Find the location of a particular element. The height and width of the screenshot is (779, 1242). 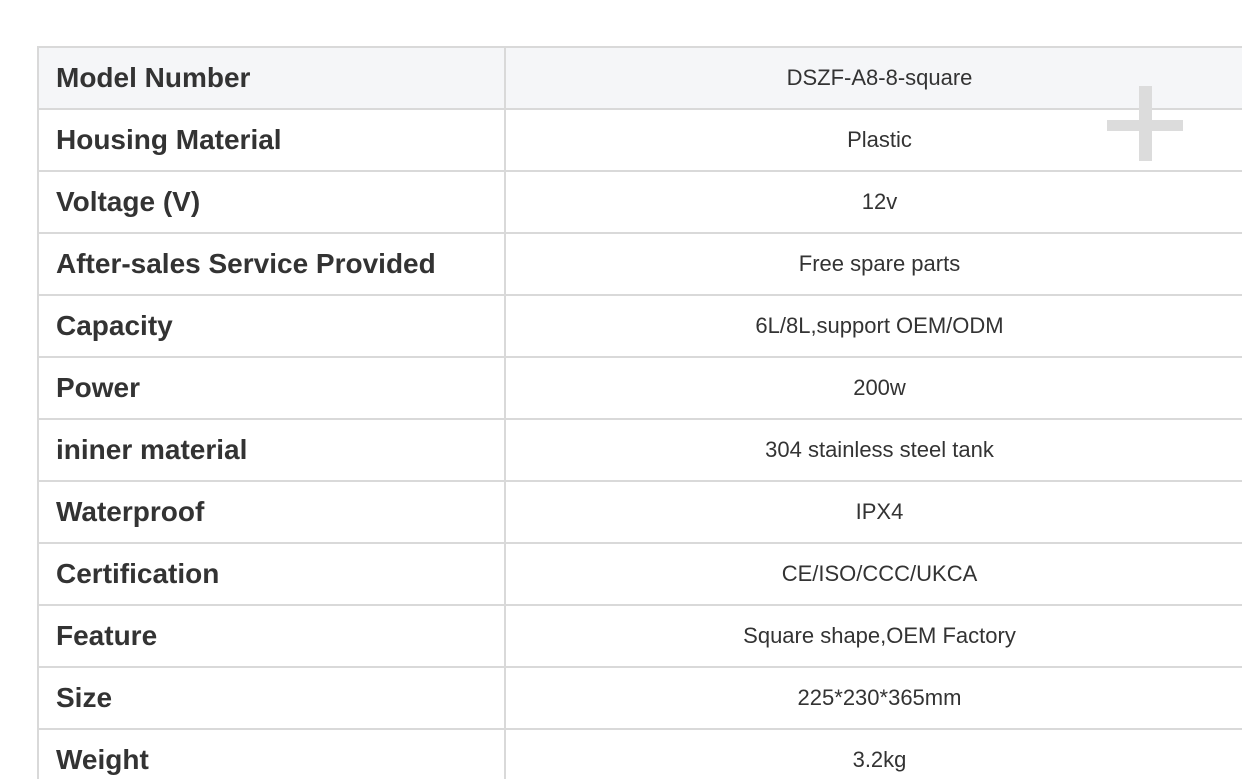

spec-label: After-sales Service Provided is located at coordinates (271, 264).